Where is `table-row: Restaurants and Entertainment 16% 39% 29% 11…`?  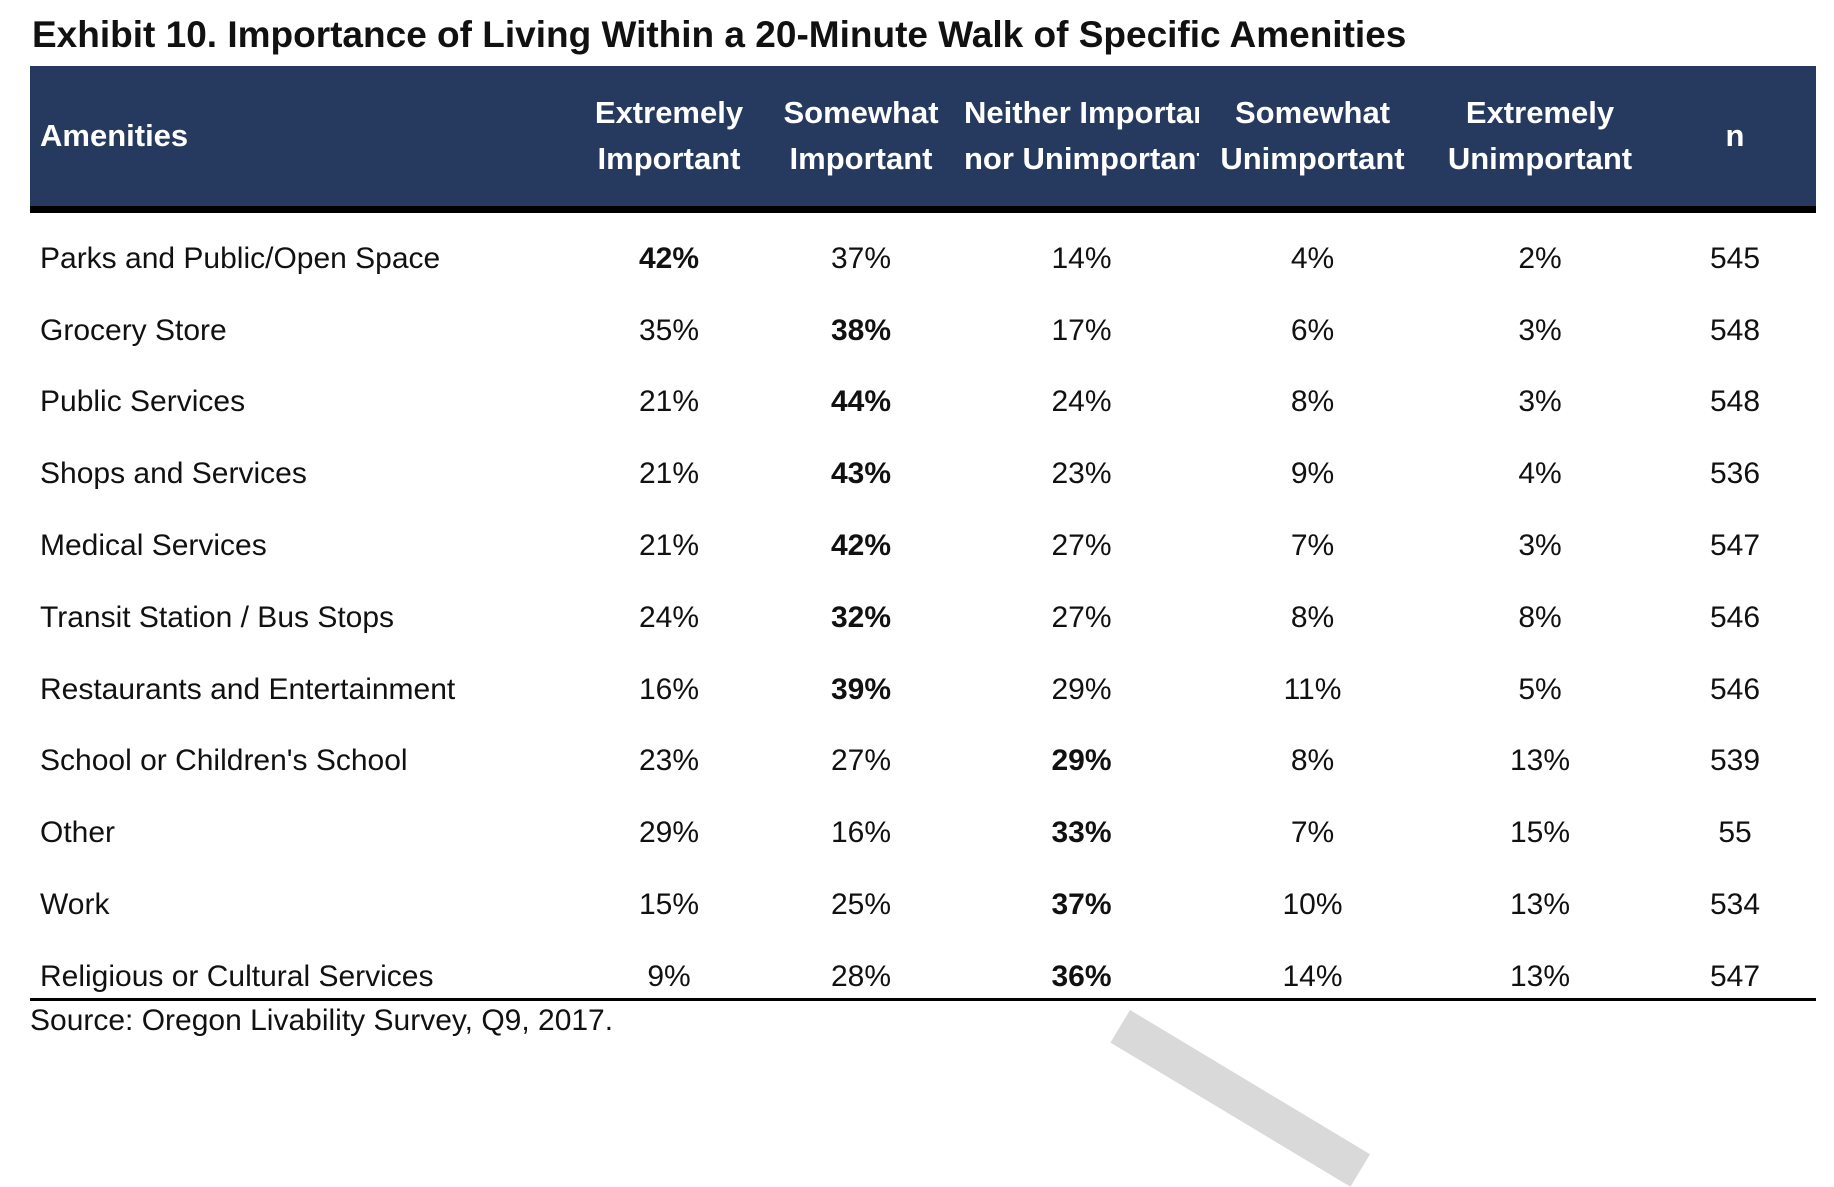
table-row: Restaurants and Entertainment 16% 39% 29% 11… is located at coordinates (923, 690).